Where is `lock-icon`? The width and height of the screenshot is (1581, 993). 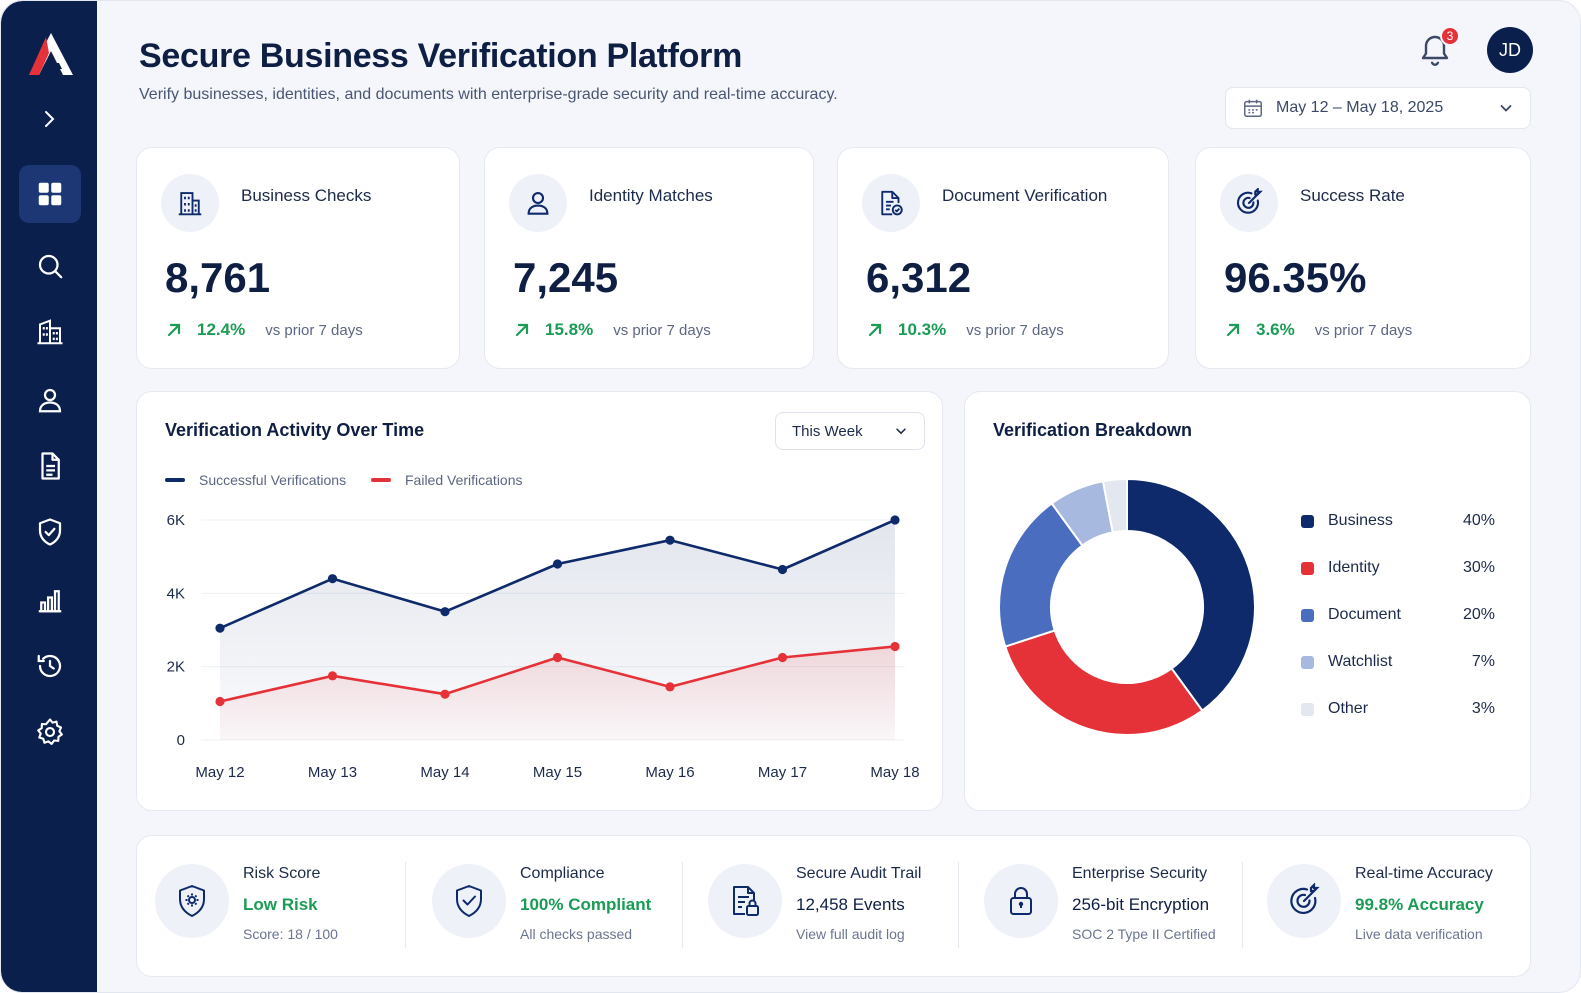
lock-icon is located at coordinates (1021, 901).